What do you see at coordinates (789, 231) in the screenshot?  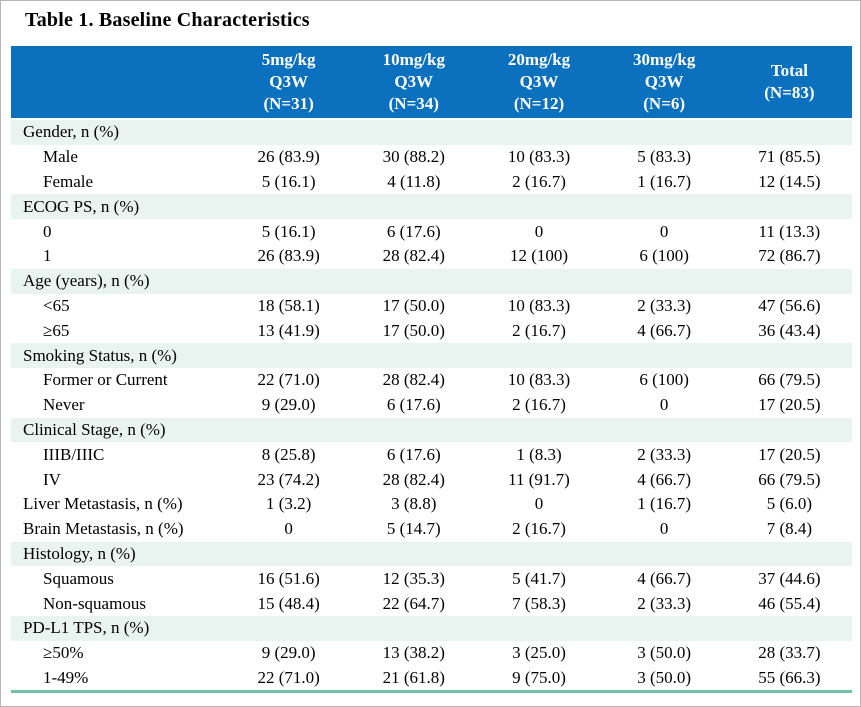 I see `cell-value: 11 (13.3)` at bounding box center [789, 231].